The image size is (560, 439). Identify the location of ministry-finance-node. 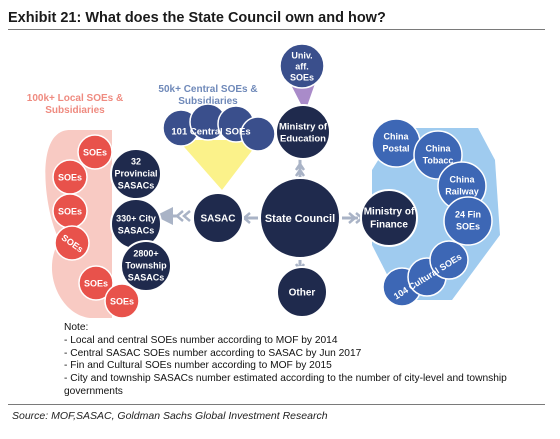
(389, 218).